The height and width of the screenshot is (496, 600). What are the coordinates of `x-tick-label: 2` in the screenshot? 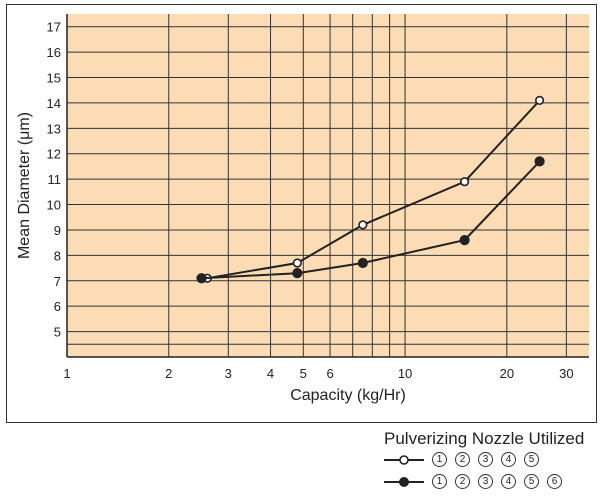 It's located at (168, 373).